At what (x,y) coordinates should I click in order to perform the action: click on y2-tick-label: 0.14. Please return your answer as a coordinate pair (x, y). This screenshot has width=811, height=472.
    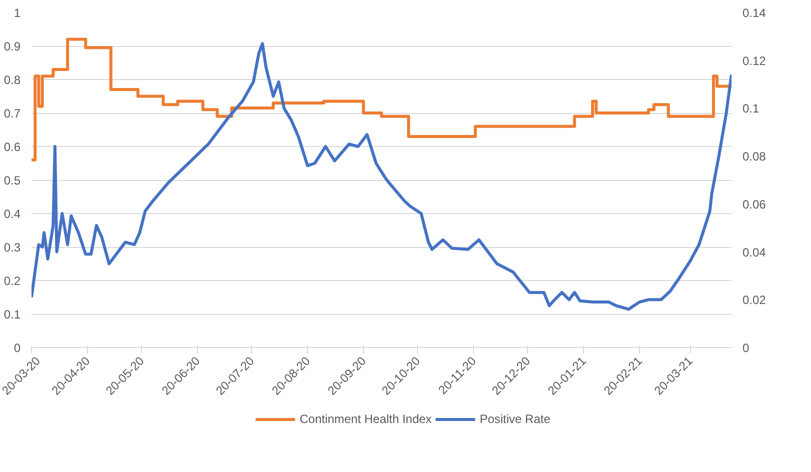
    Looking at the image, I should click on (754, 13).